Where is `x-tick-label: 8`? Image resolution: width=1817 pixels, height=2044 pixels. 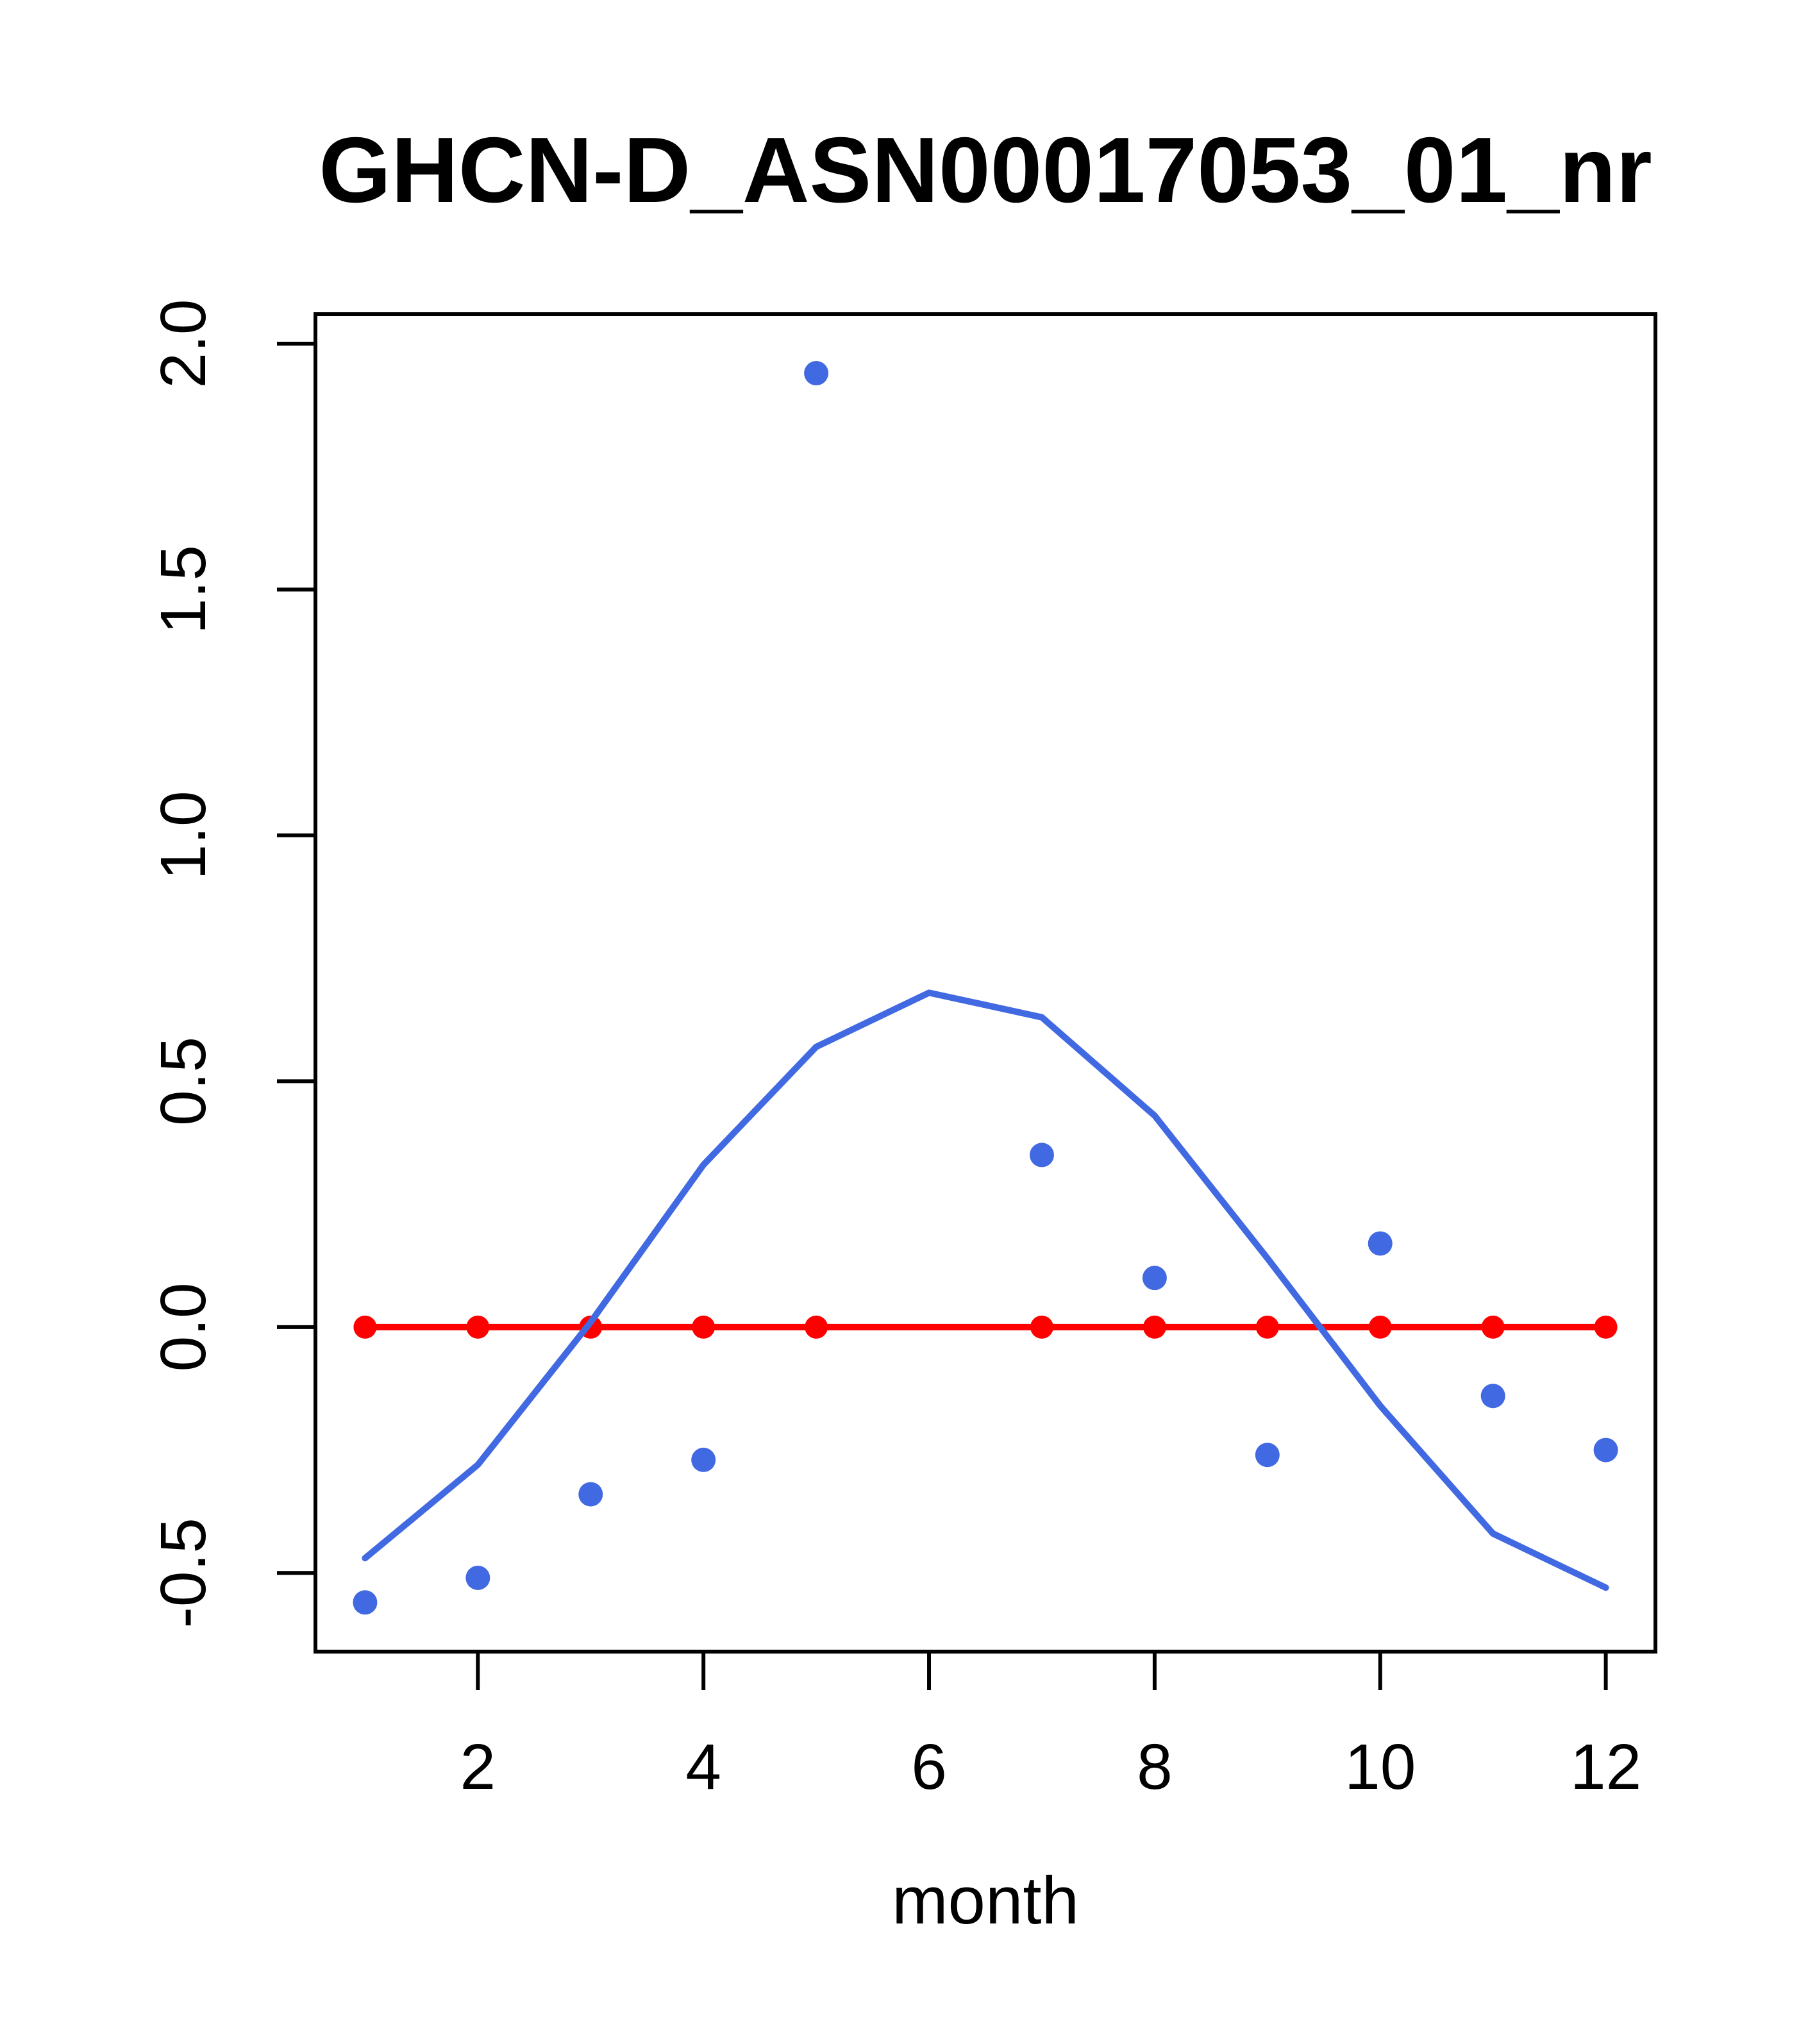
x-tick-label: 8 is located at coordinates (1155, 1767).